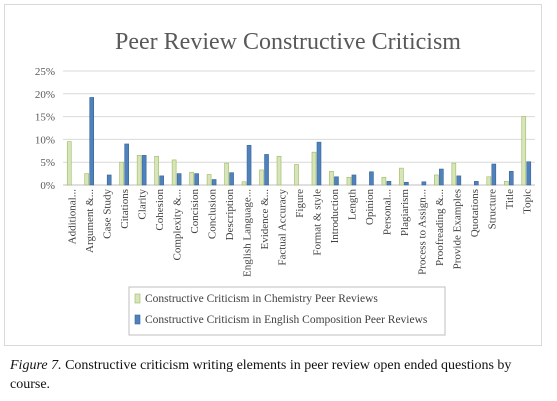  Describe the element at coordinates (492, 209) in the screenshot. I see `x-category-label: Structure` at that location.